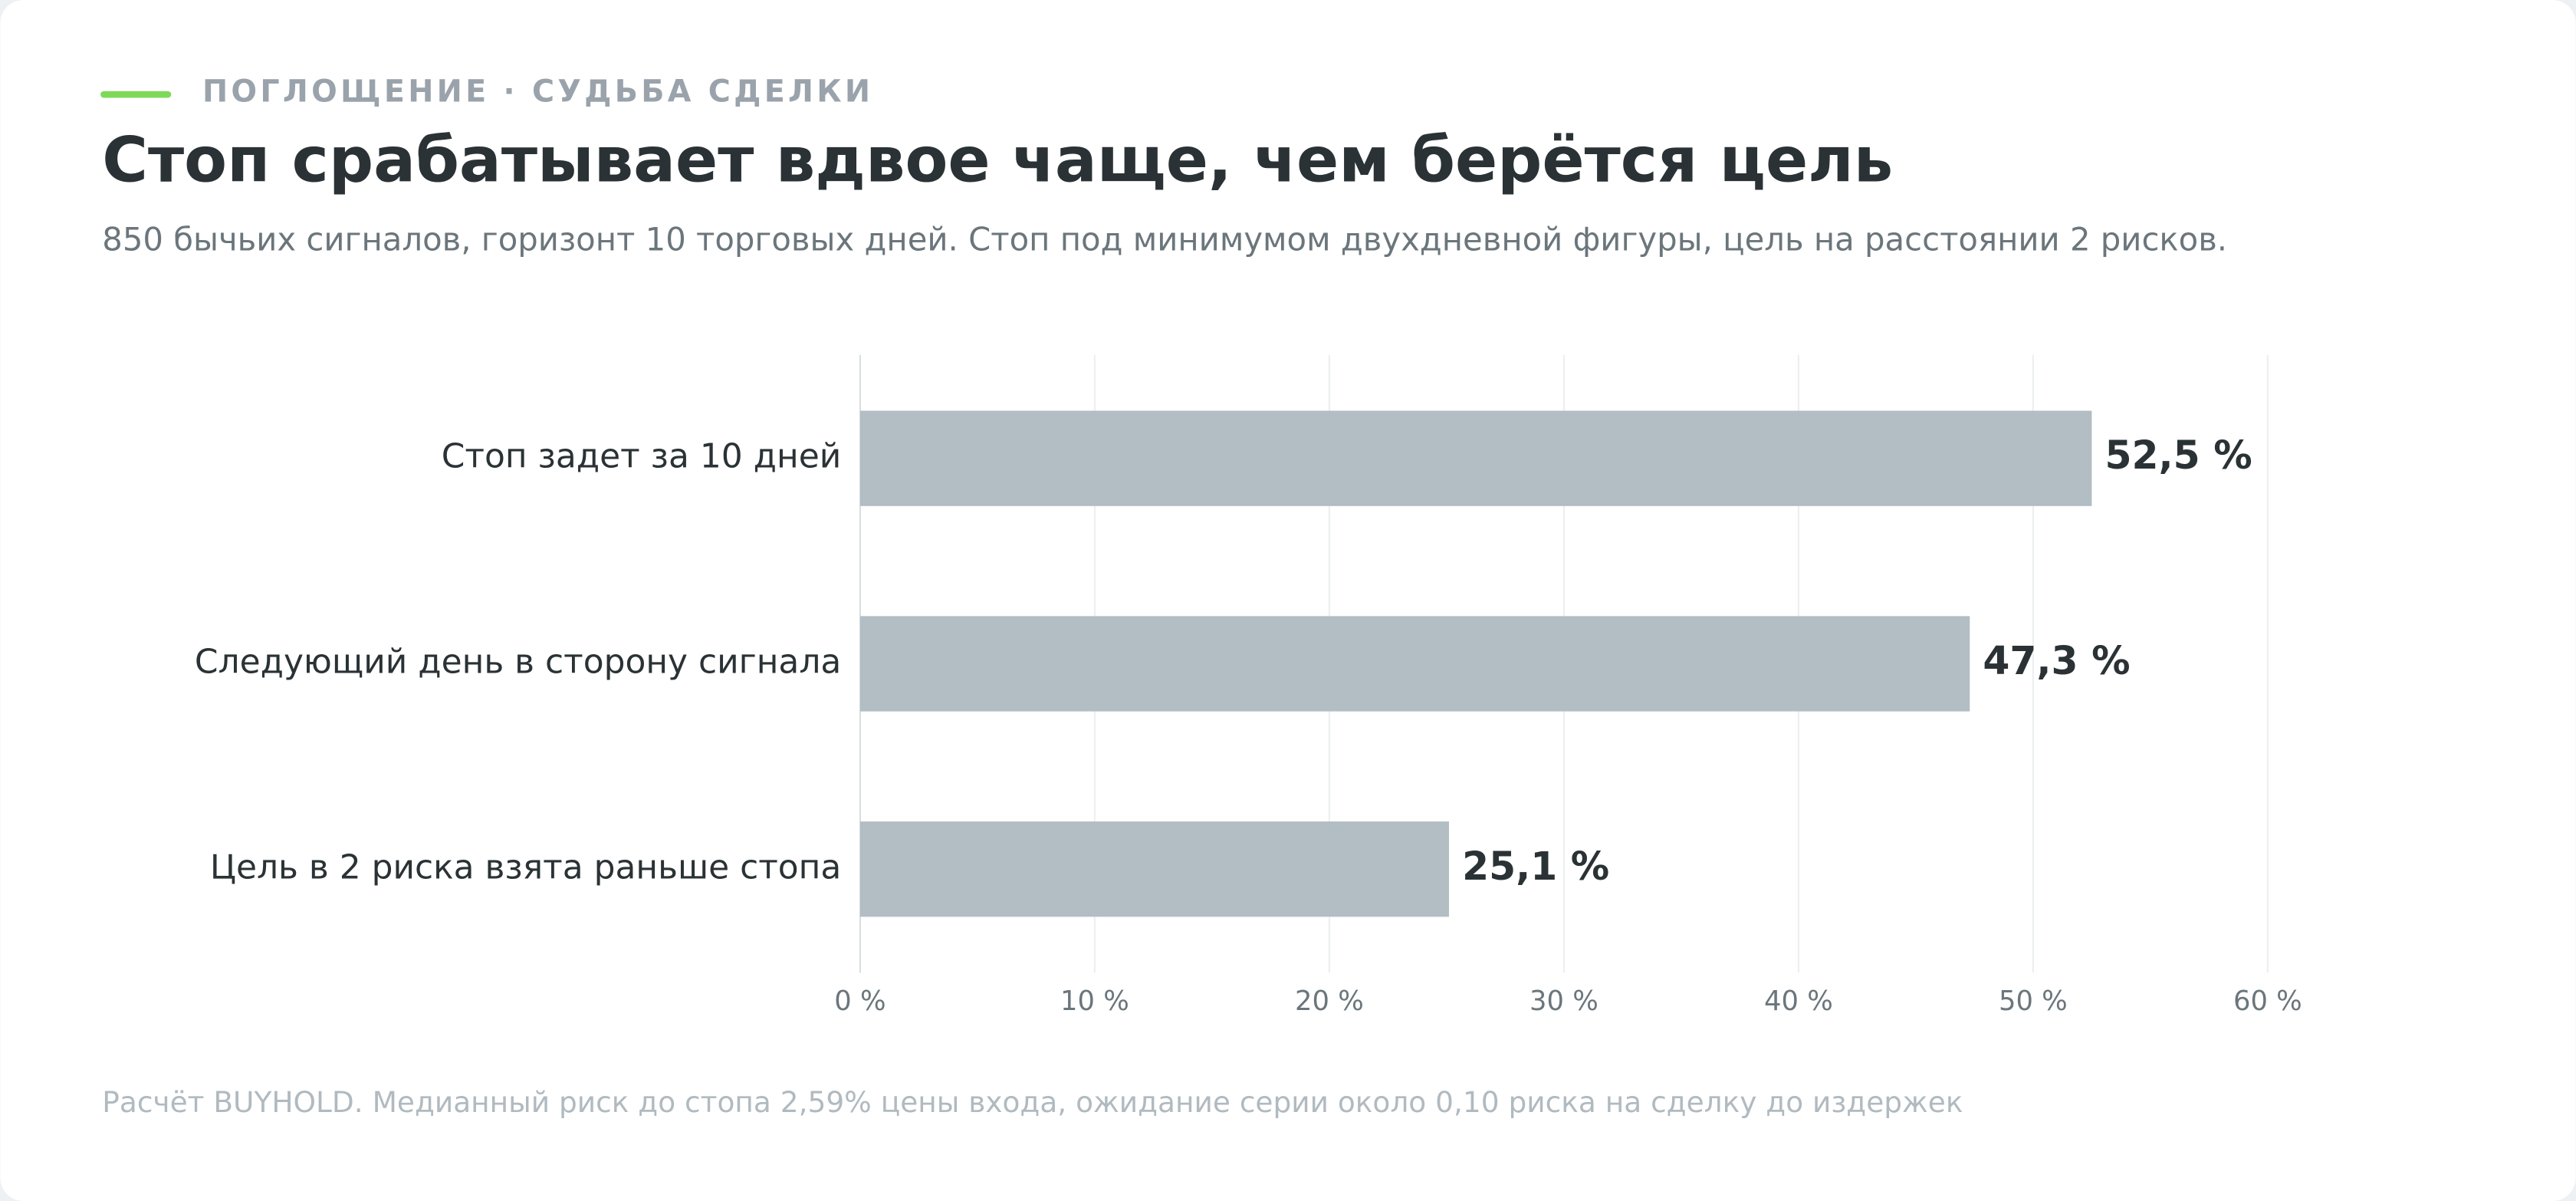  What do you see at coordinates (537, 92) in the screenshot?
I see `eyebrow: ПОГЛОЩЕНИЕ · СУДЬБА СДЕЛКИ` at bounding box center [537, 92].